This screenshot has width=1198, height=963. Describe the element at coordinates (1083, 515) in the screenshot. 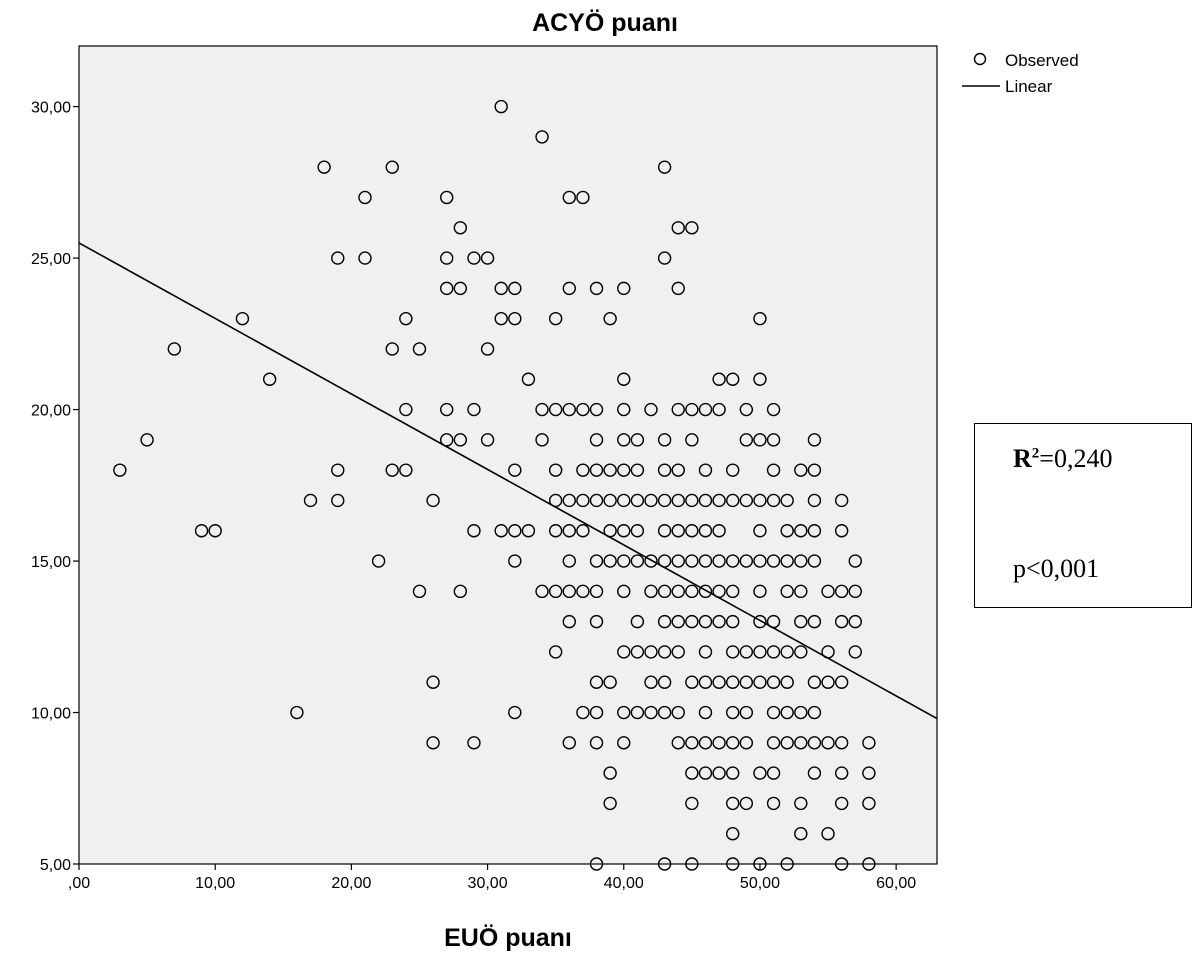

I see `stats-box: R2=0,240 p<0,001` at that location.